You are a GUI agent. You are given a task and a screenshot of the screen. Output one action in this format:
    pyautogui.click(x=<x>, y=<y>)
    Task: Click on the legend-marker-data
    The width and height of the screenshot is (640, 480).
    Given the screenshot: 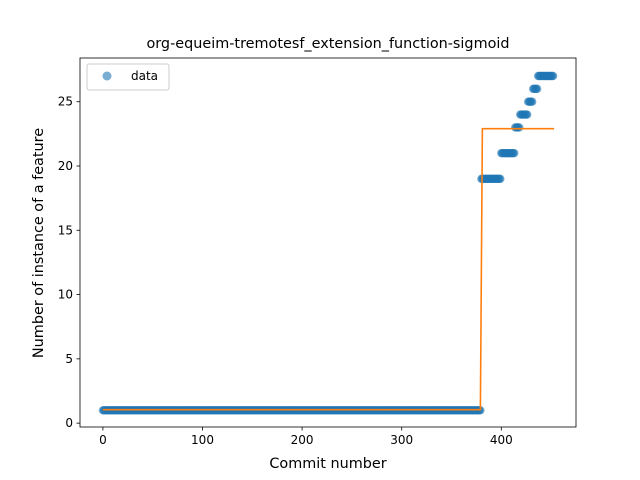 What is the action you would take?
    pyautogui.click(x=107, y=76)
    